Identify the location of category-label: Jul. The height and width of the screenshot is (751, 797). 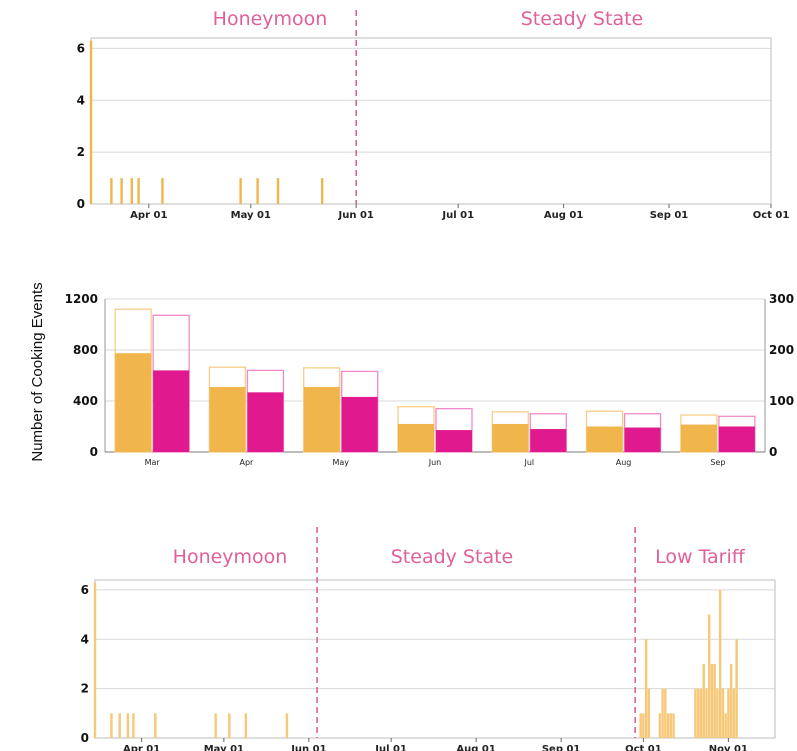
(528, 462).